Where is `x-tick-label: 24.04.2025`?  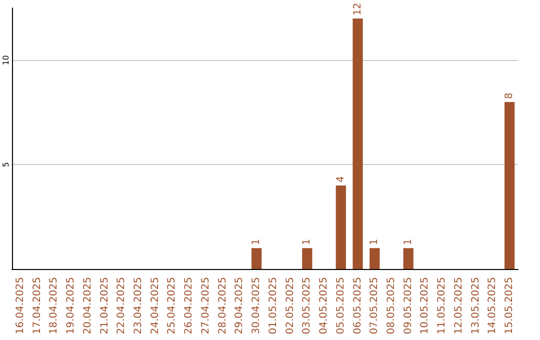 x-tick-label: 24.04.2025 is located at coordinates (155, 305).